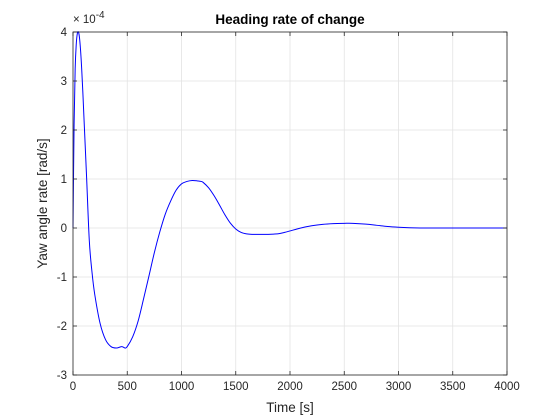  What do you see at coordinates (127, 387) in the screenshot?
I see `x-tick-label: 500` at bounding box center [127, 387].